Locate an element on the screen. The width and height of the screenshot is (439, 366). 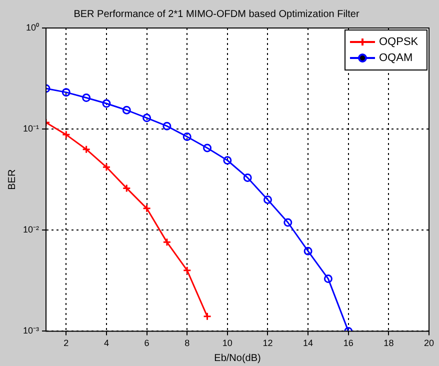
x-tick-label: 6 is located at coordinates (147, 343).